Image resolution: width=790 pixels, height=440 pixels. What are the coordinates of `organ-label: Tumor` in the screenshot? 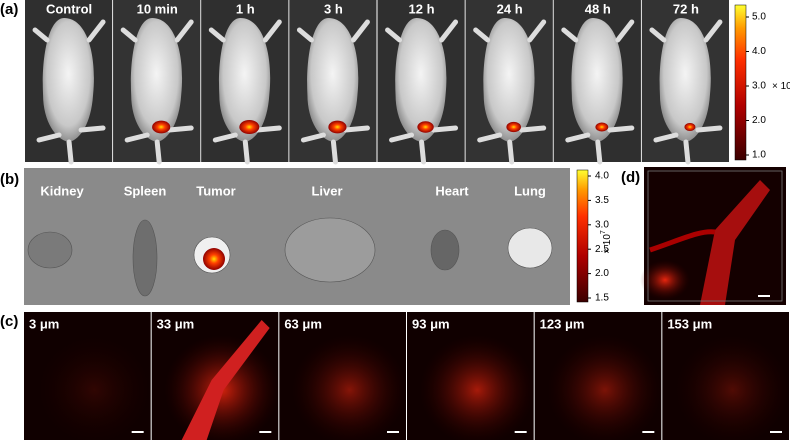 It's located at (215, 190).